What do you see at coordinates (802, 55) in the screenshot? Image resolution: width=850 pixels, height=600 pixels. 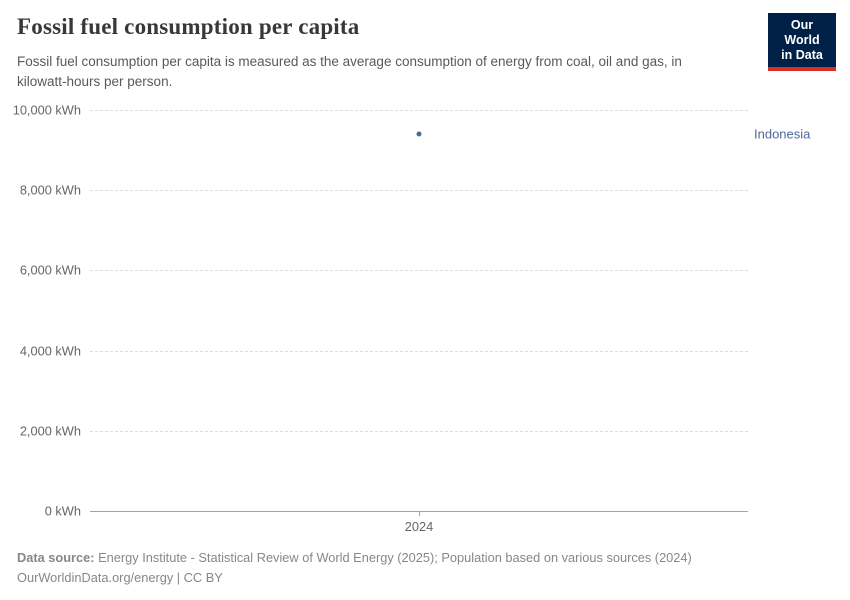 I see `owid-logo-line2: in Data` at bounding box center [802, 55].